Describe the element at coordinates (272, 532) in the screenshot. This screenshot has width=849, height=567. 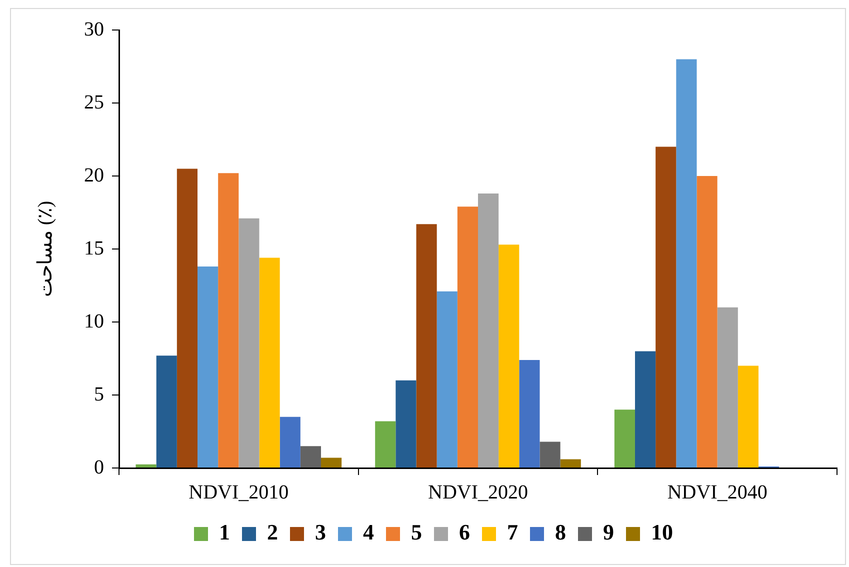
I see `legend-label: 2` at that location.